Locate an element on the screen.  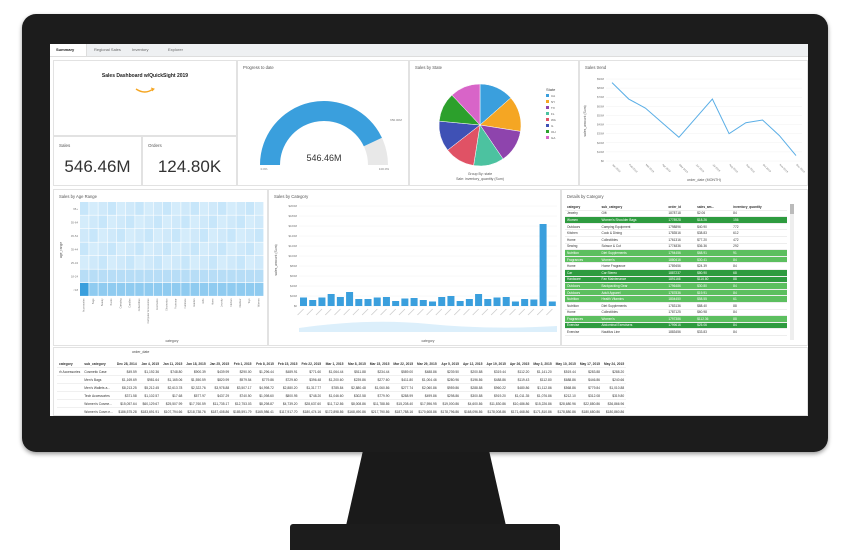
pie-slice is located at coordinates (466, 104).